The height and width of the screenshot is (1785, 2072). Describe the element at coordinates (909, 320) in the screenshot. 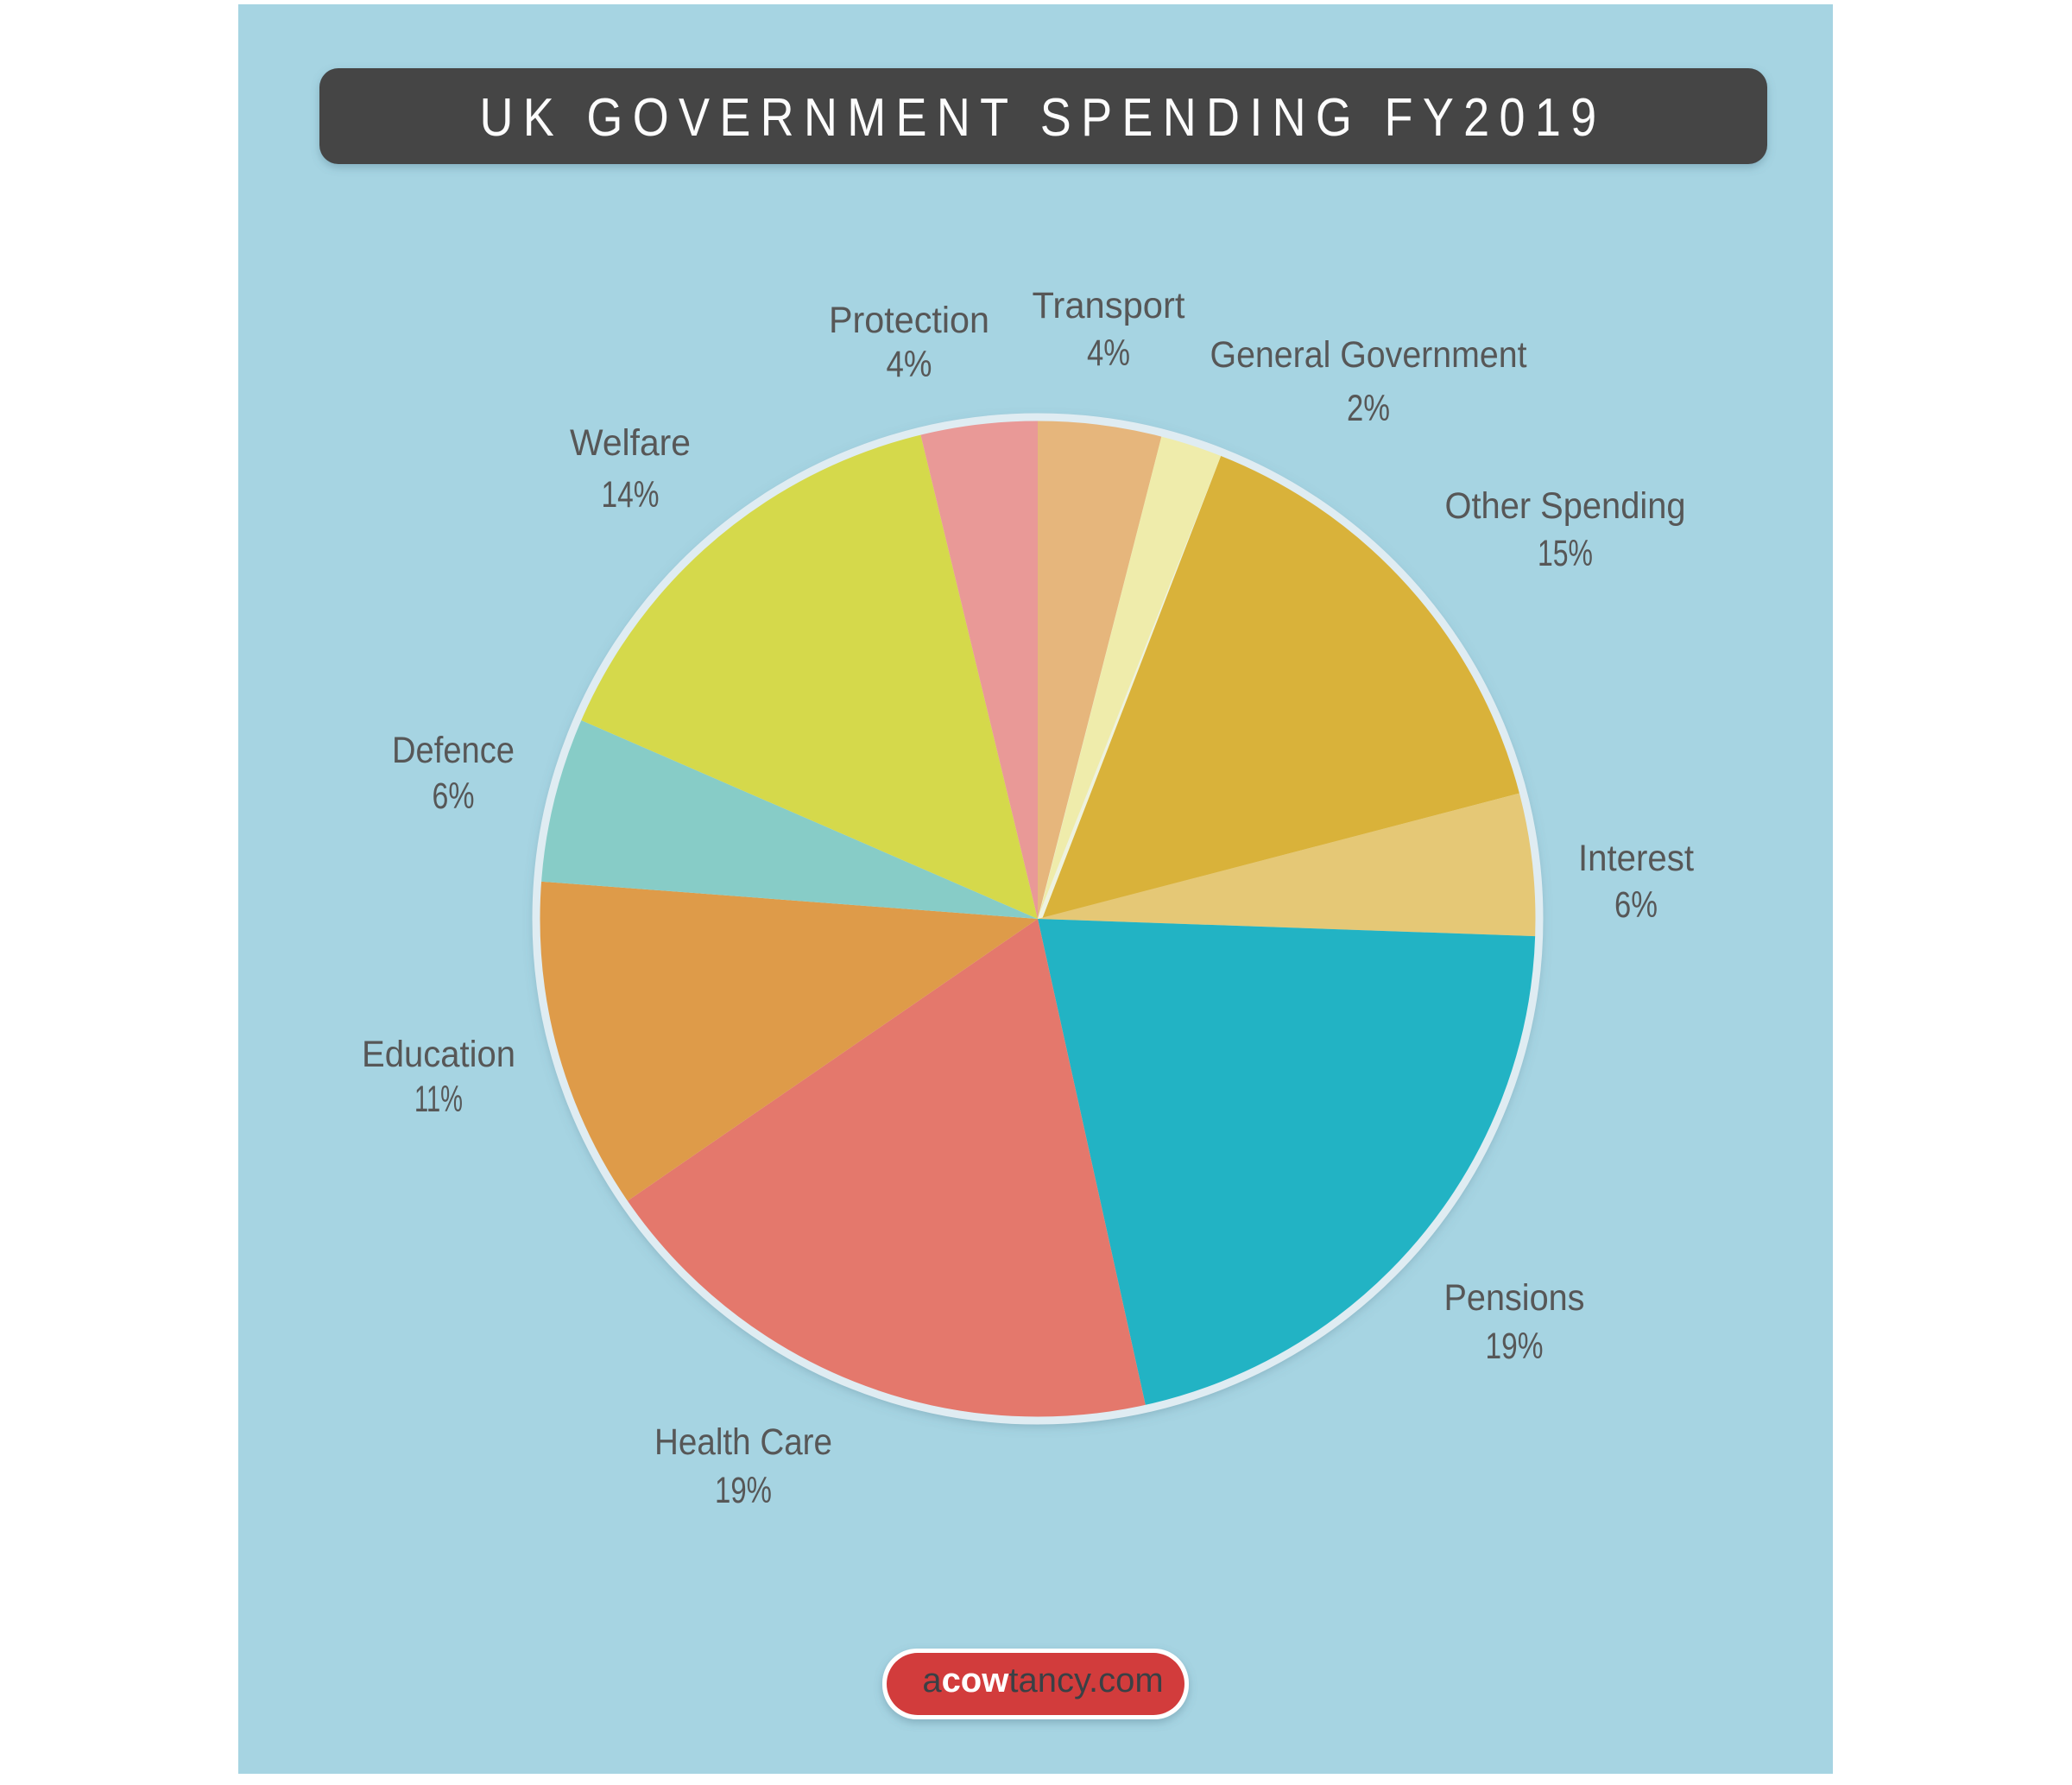

I see `svg-text: Protection` at that location.